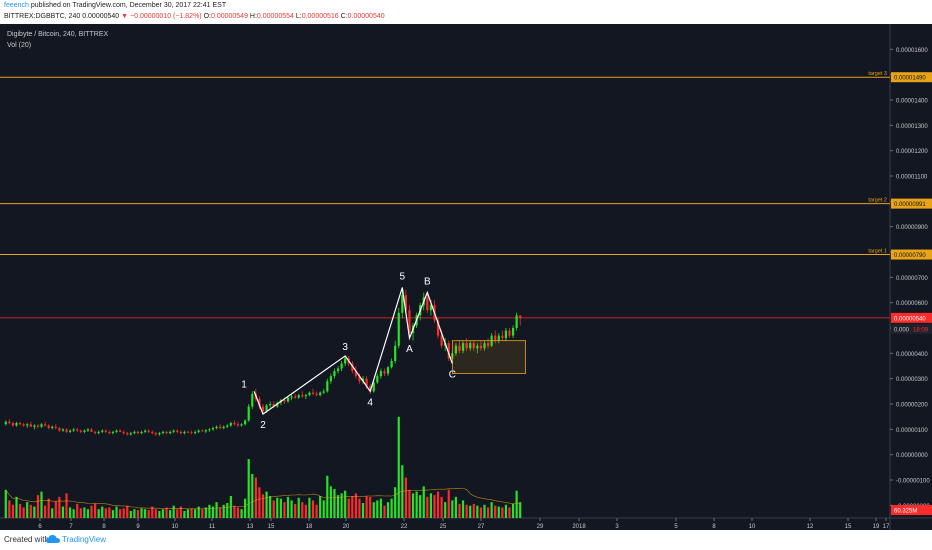 The width and height of the screenshot is (932, 550). What do you see at coordinates (275, 16) in the screenshot?
I see `high-value: 0.00000554` at bounding box center [275, 16].